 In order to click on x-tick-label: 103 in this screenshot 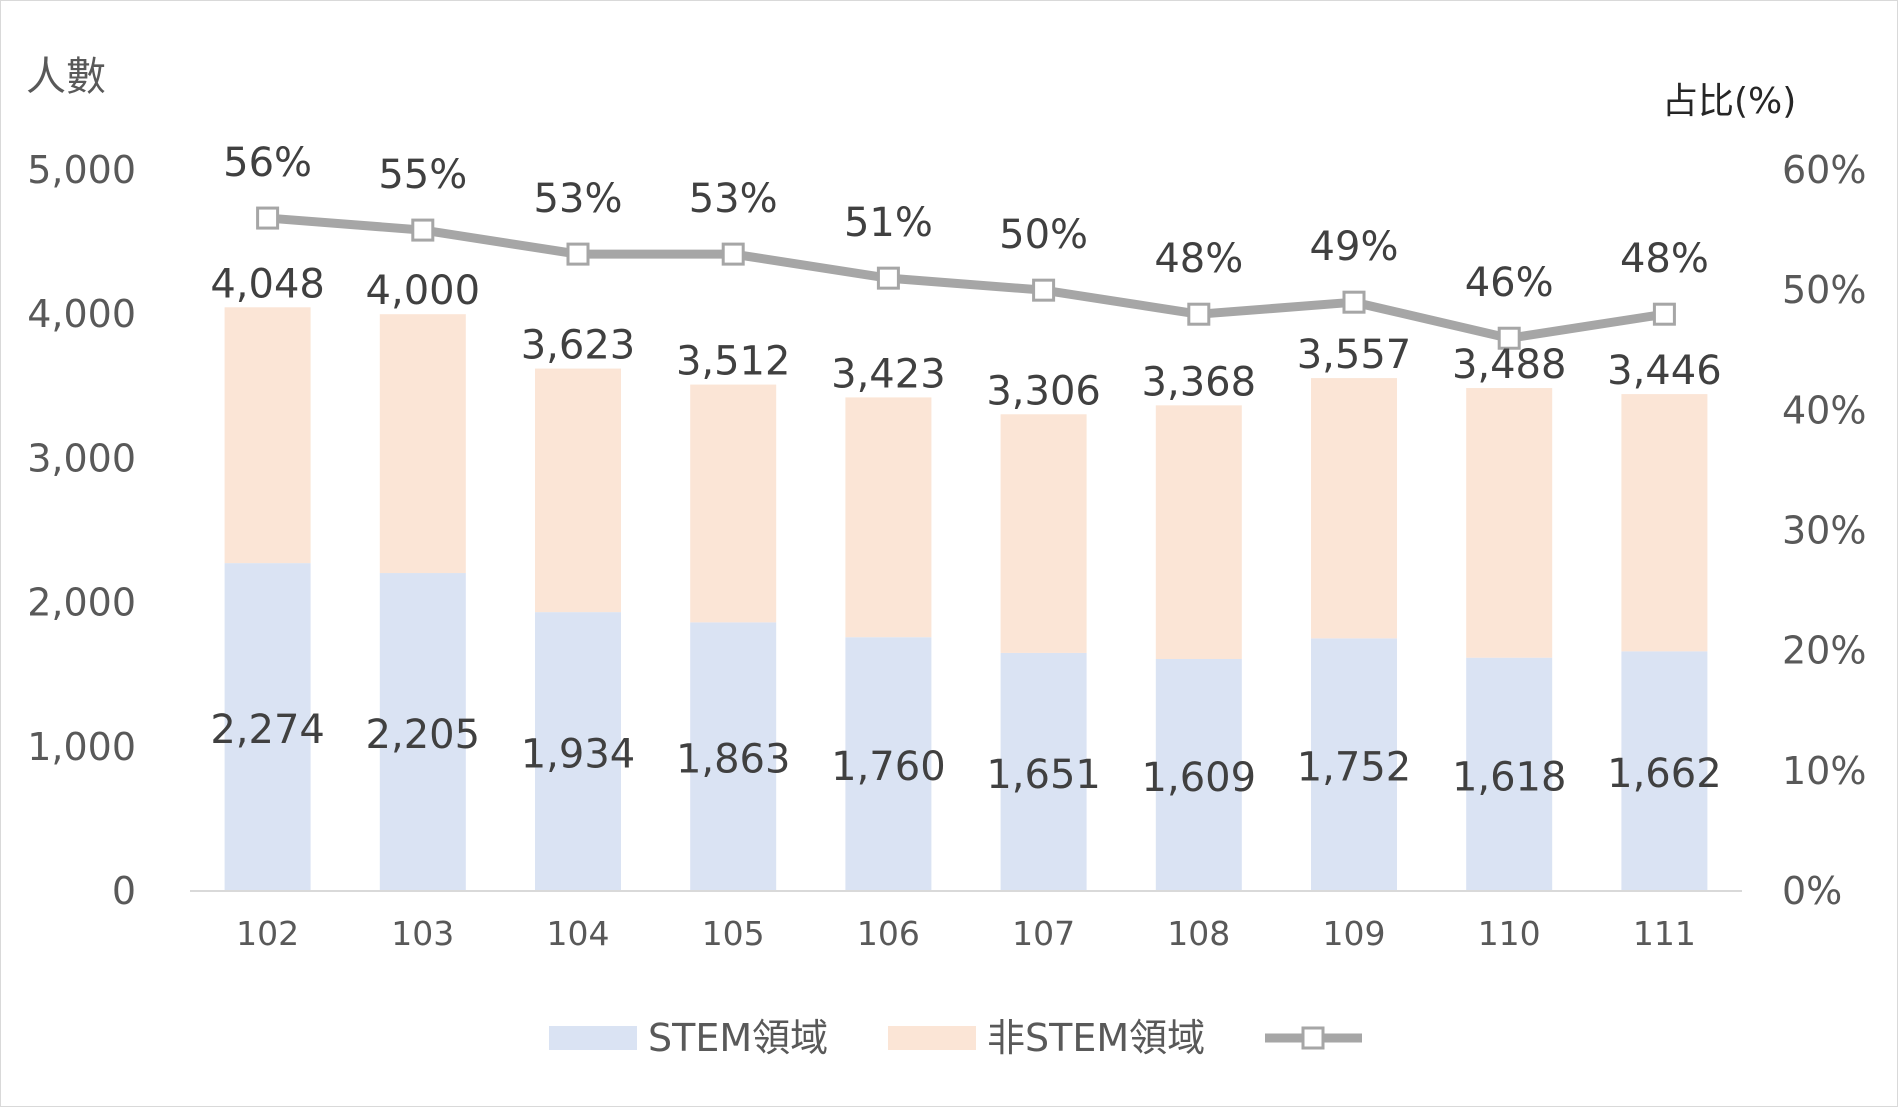, I will do `click(422, 933)`.